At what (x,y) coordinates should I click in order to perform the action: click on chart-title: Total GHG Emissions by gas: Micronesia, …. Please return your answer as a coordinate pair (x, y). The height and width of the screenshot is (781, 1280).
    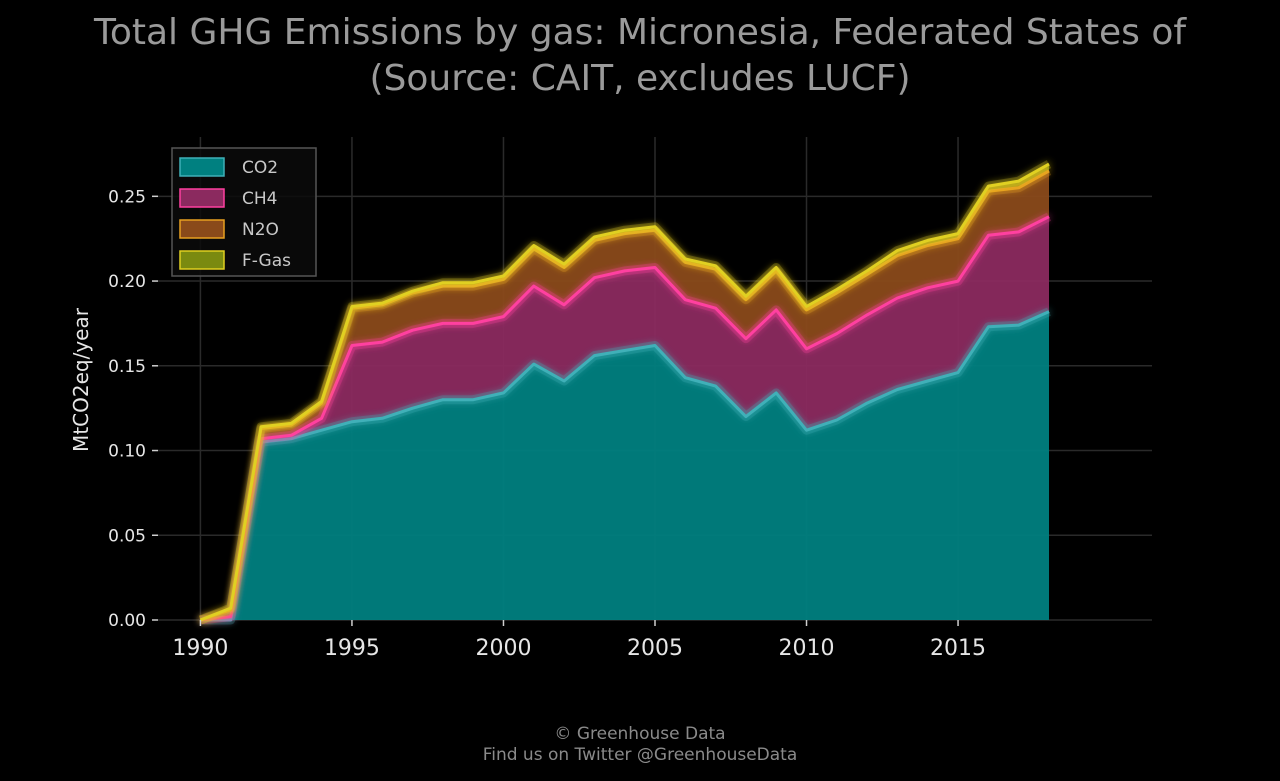
    Looking at the image, I should click on (640, 32).